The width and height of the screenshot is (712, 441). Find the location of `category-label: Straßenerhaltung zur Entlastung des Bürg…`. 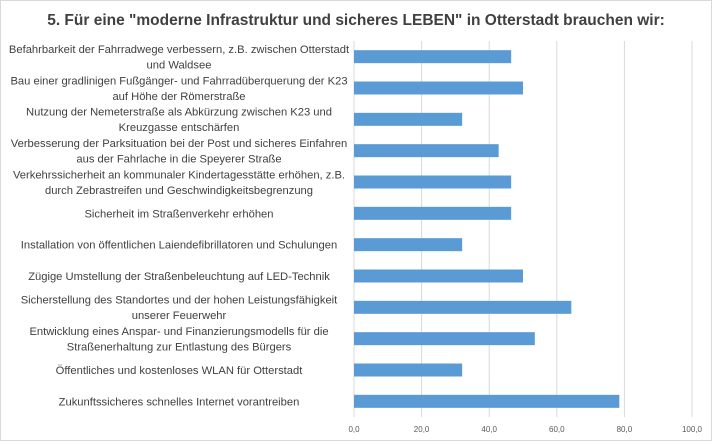

category-label: Straßenerhaltung zur Entlastung des Bürg… is located at coordinates (179, 347).